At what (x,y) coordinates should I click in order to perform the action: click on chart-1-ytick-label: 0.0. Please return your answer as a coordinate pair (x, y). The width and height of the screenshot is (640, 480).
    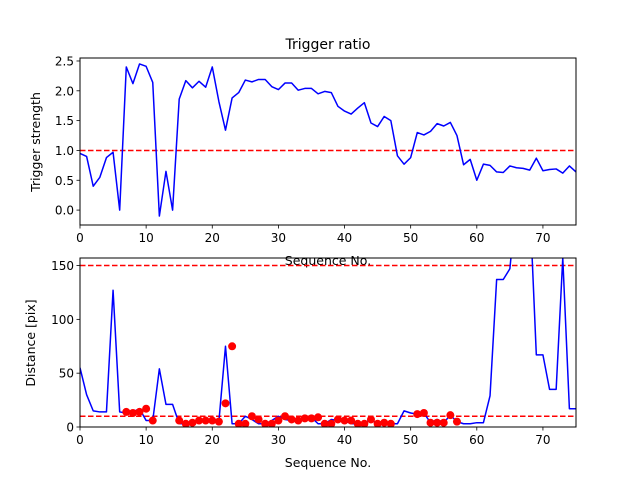
    Looking at the image, I should click on (64, 211).